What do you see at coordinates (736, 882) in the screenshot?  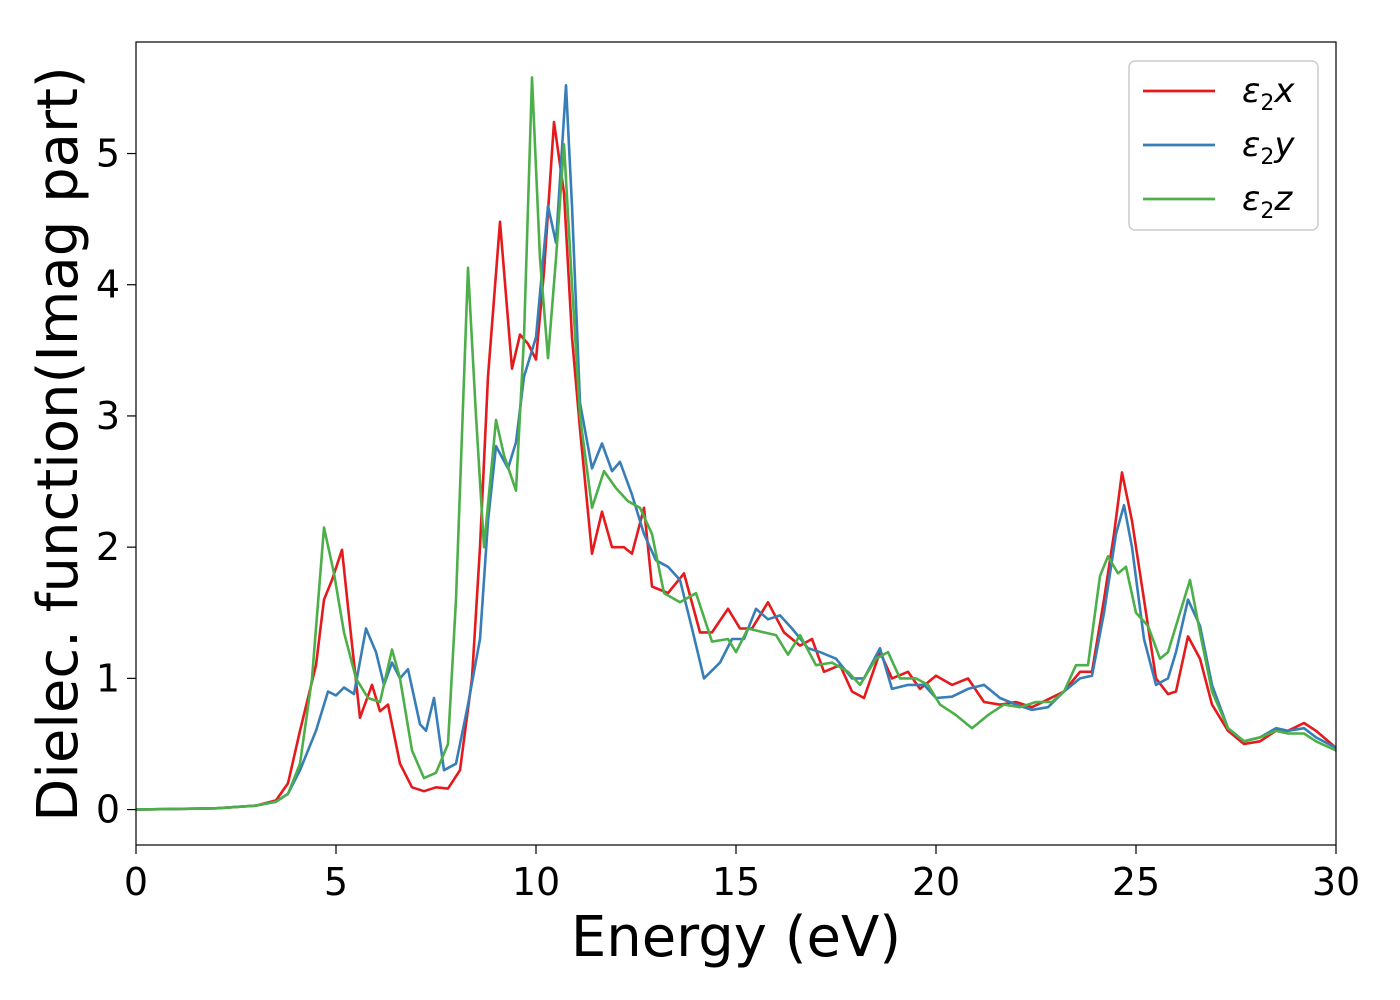 I see `x-tick-label: 15` at bounding box center [736, 882].